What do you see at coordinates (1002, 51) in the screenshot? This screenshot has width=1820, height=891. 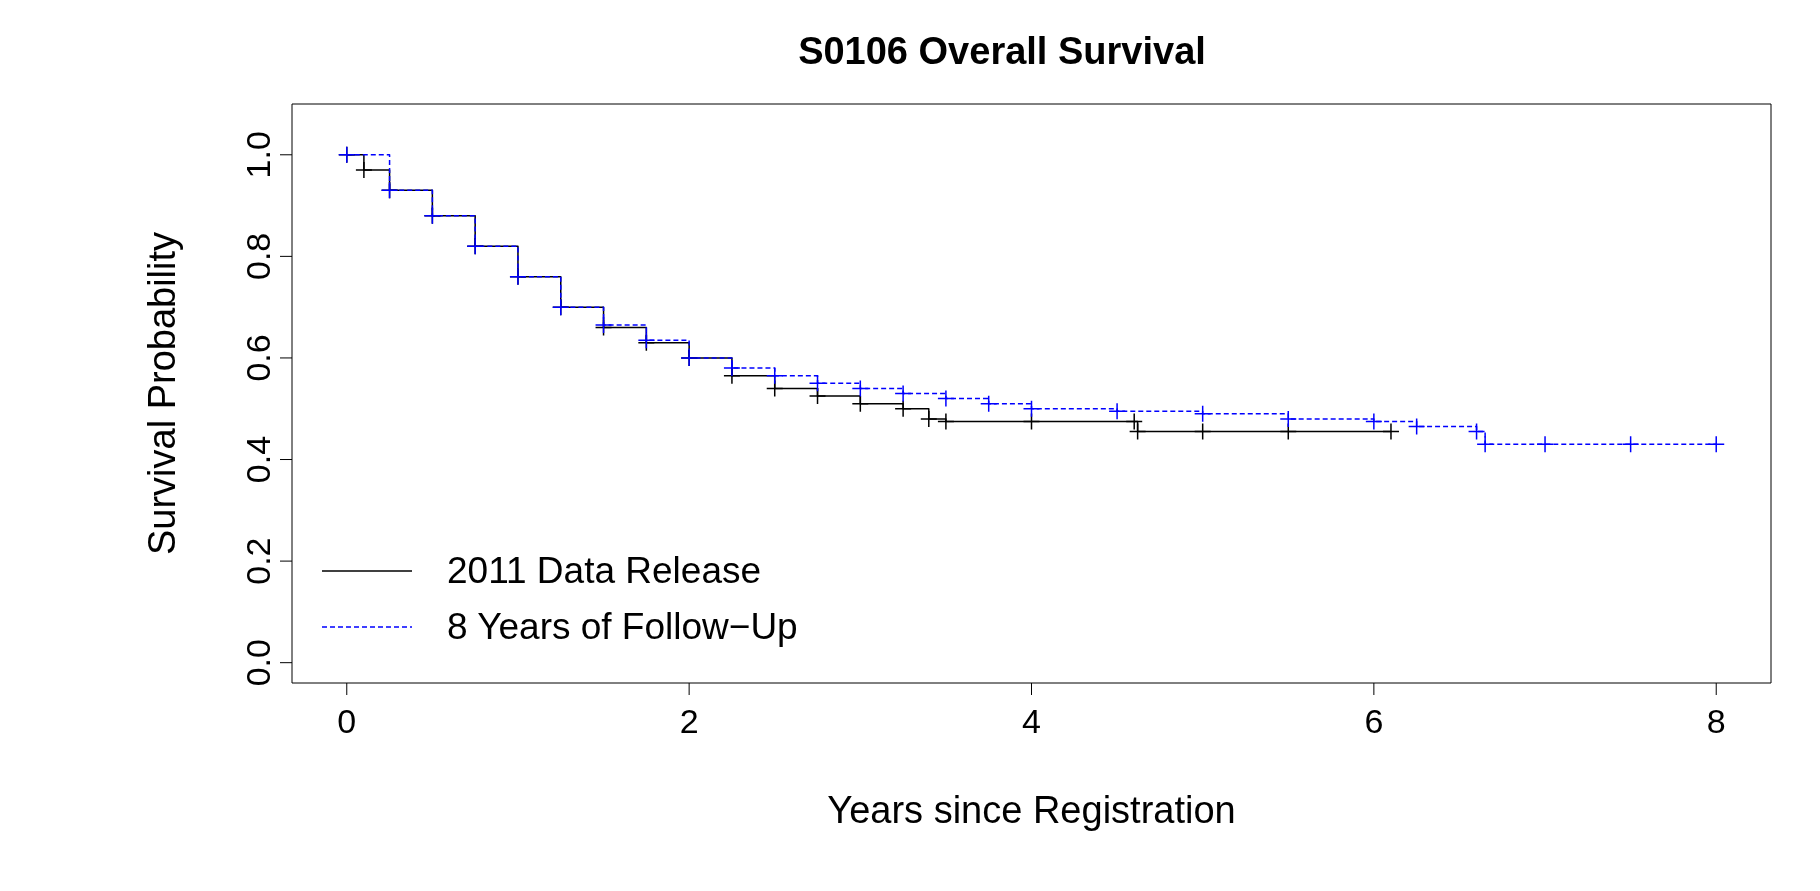 I see `chart-title: S0106 Overall Survival` at bounding box center [1002, 51].